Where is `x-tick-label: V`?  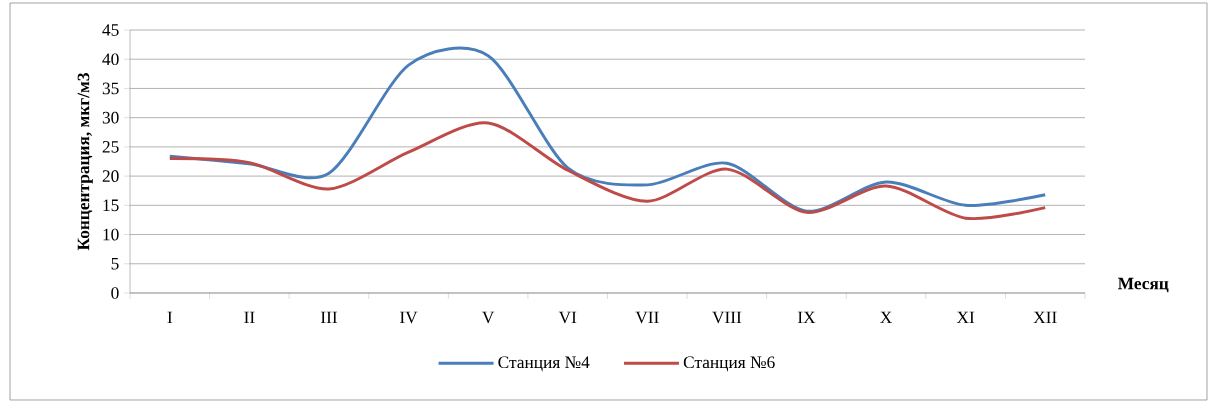 x-tick-label: V is located at coordinates (488, 317).